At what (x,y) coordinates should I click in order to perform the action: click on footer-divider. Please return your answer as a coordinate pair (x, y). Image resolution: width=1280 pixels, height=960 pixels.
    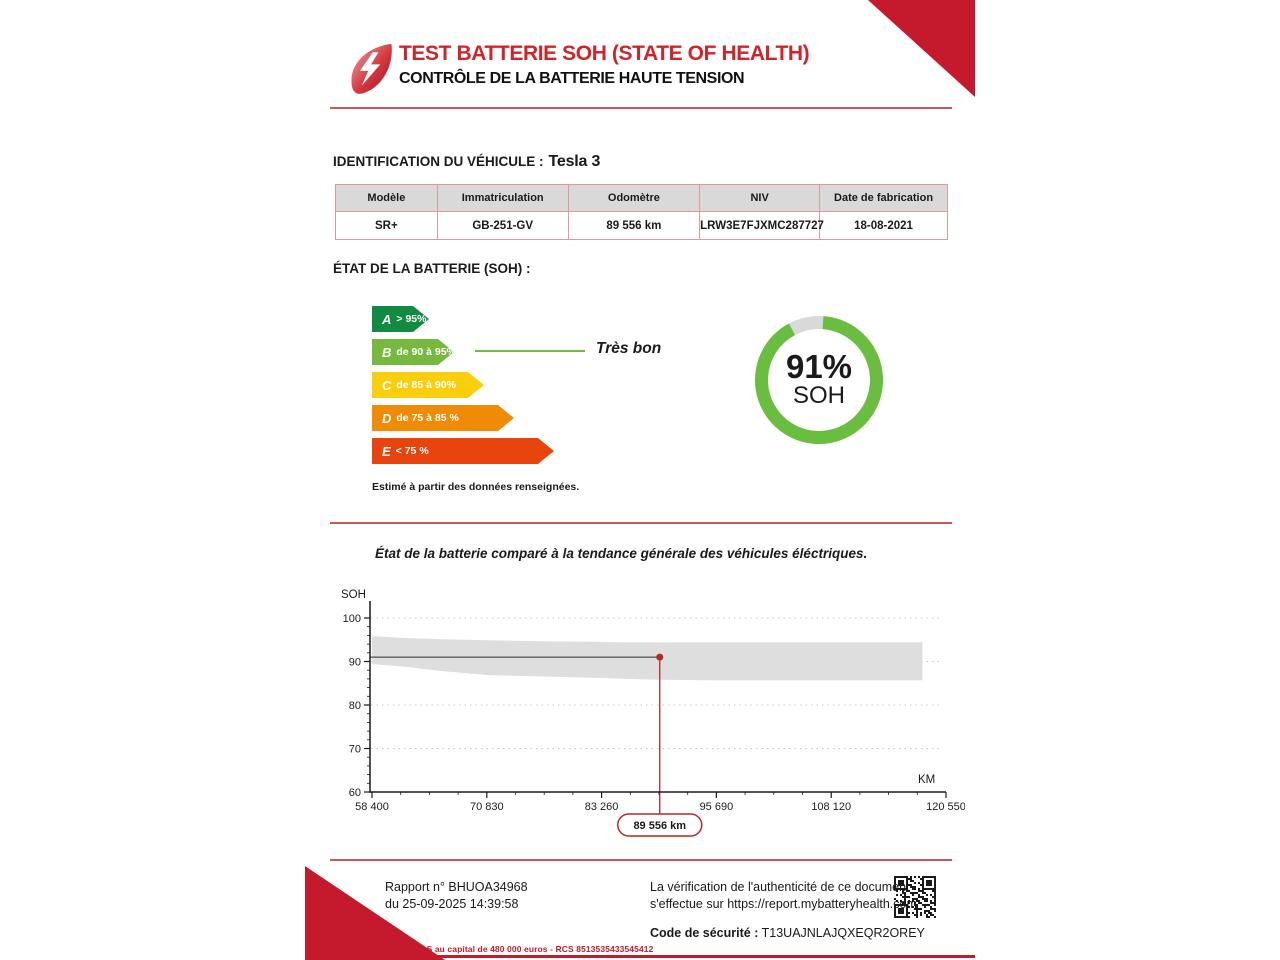
    Looking at the image, I should click on (641, 860).